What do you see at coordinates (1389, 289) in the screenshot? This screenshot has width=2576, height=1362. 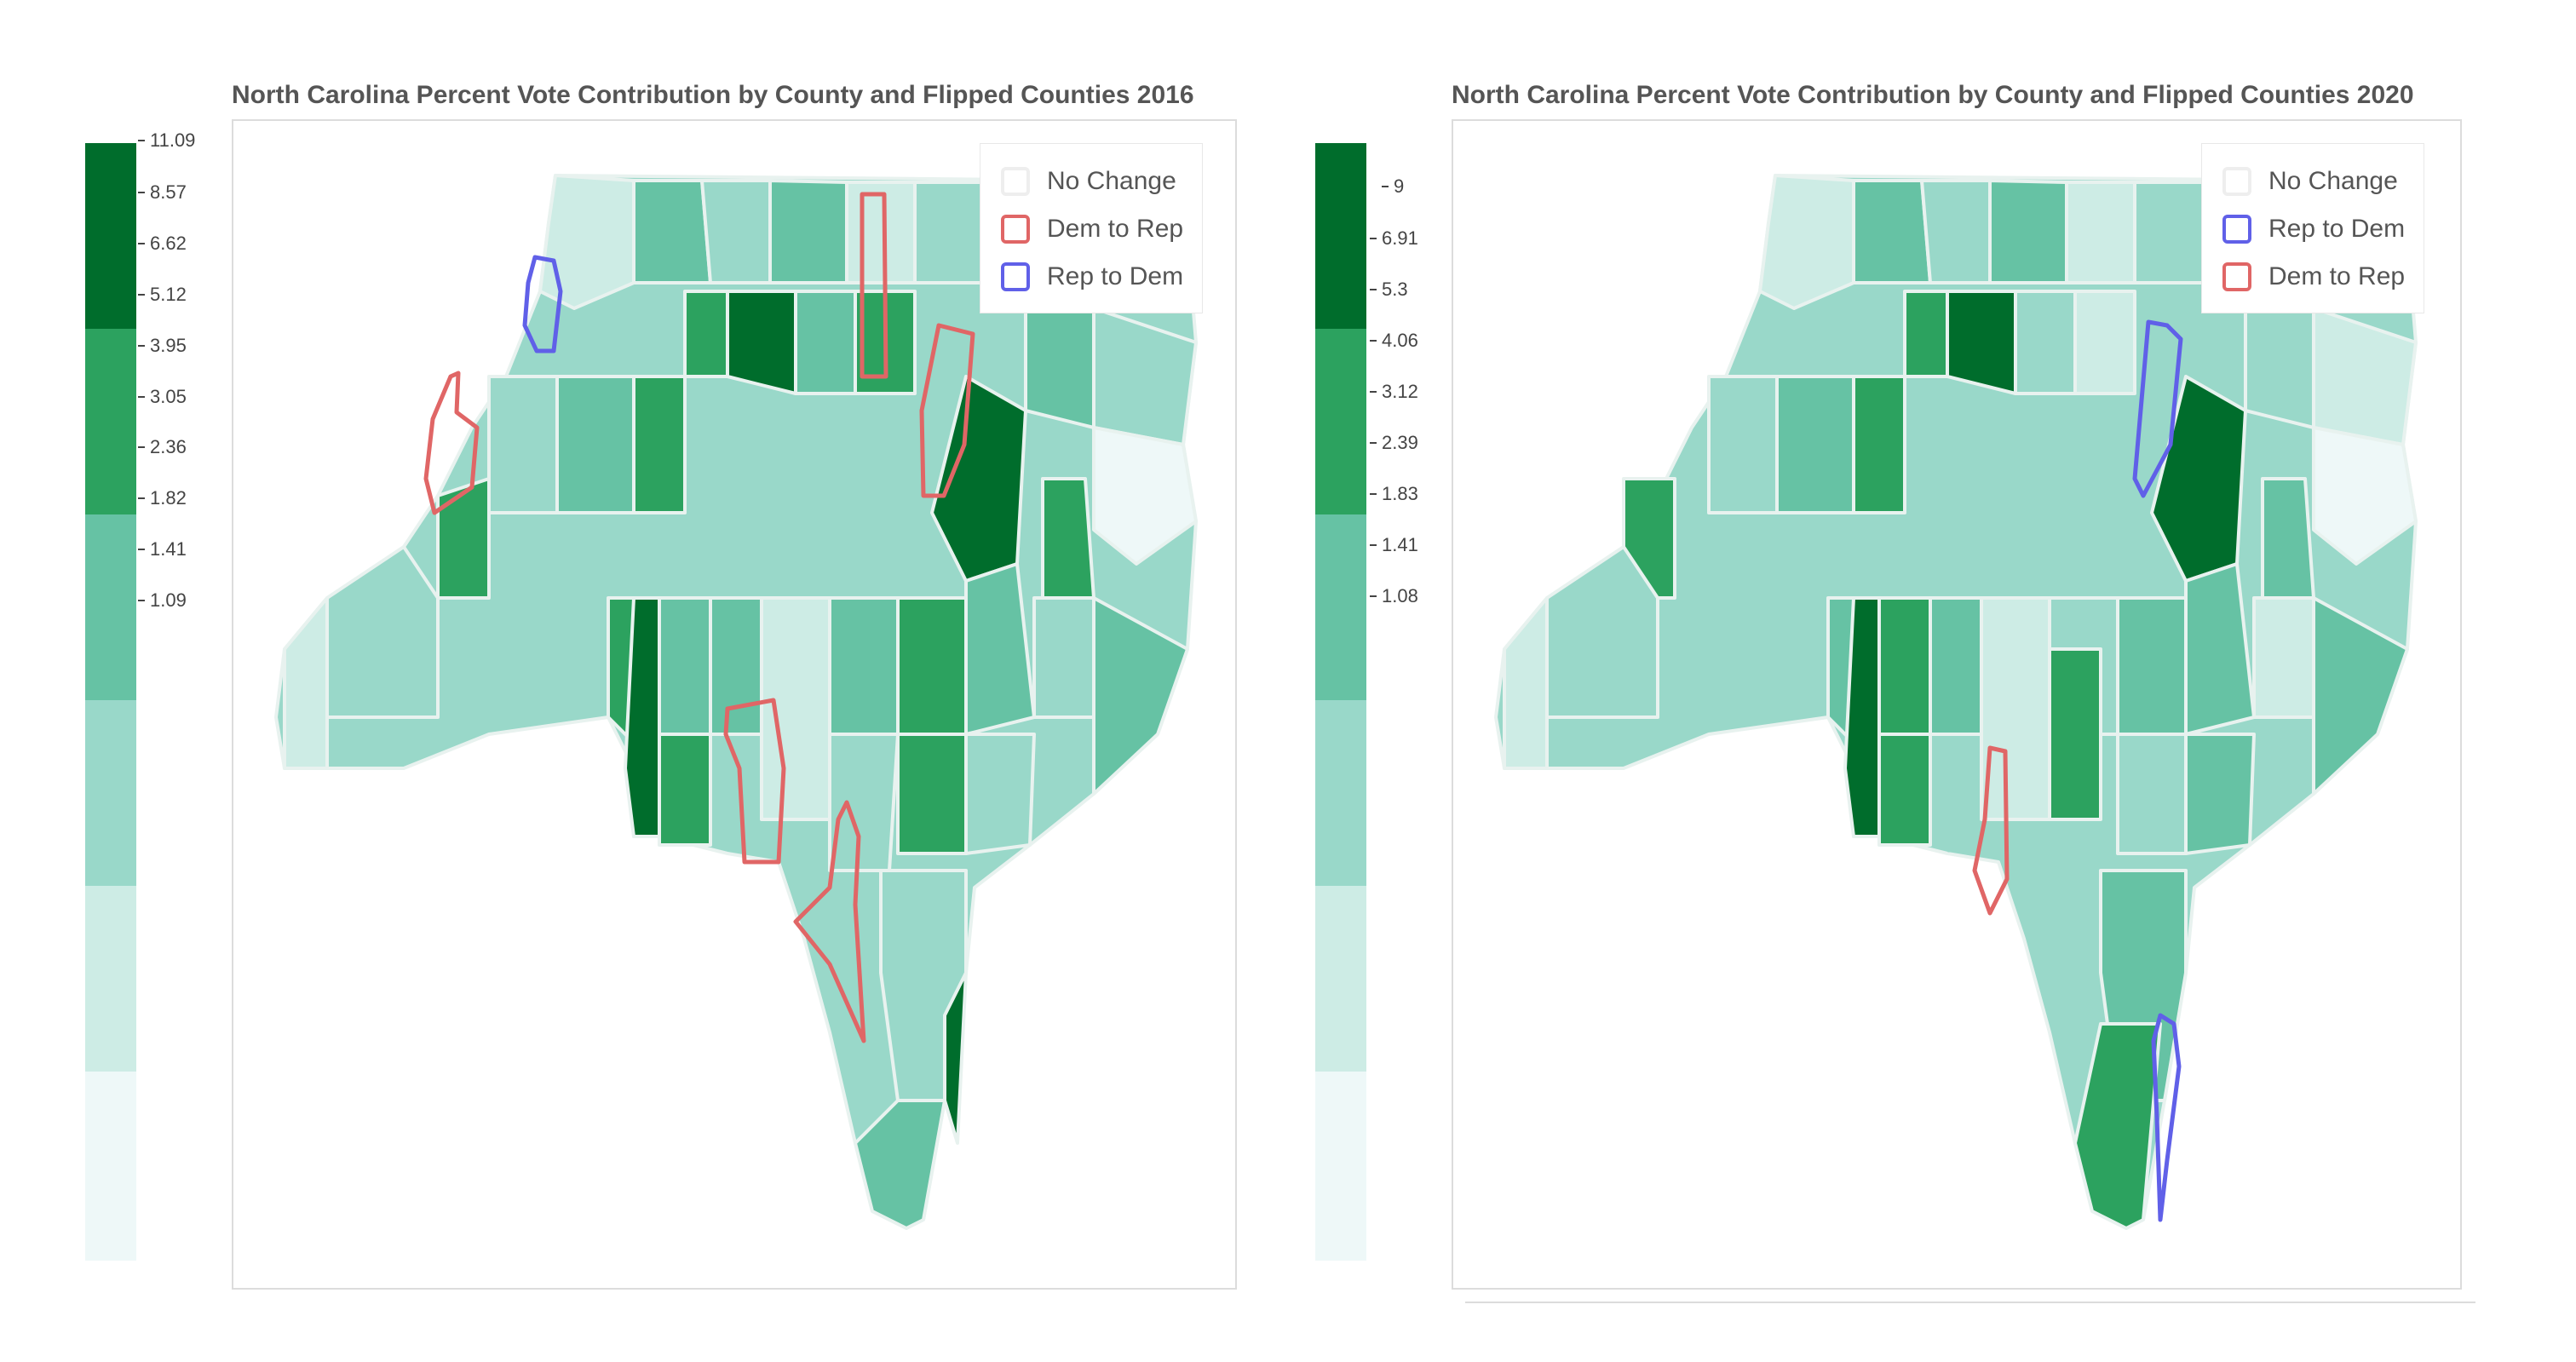 I see `colorbar-tick: 5.3` at bounding box center [1389, 289].